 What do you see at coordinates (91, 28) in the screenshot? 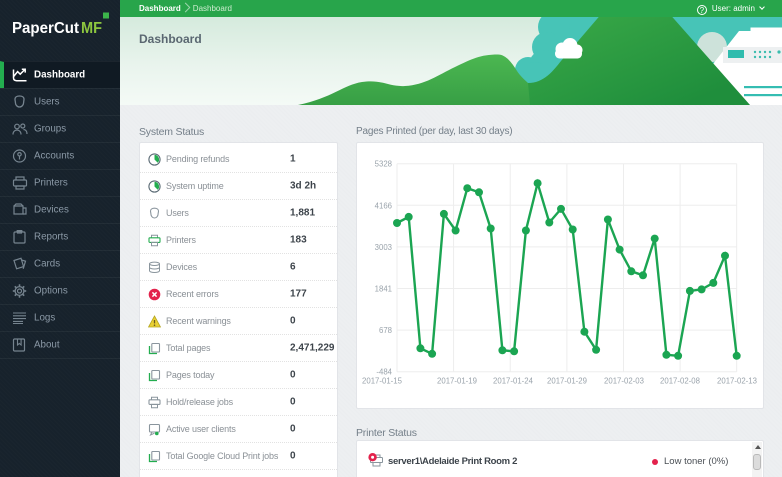
I see `svg-text: MF` at bounding box center [91, 28].